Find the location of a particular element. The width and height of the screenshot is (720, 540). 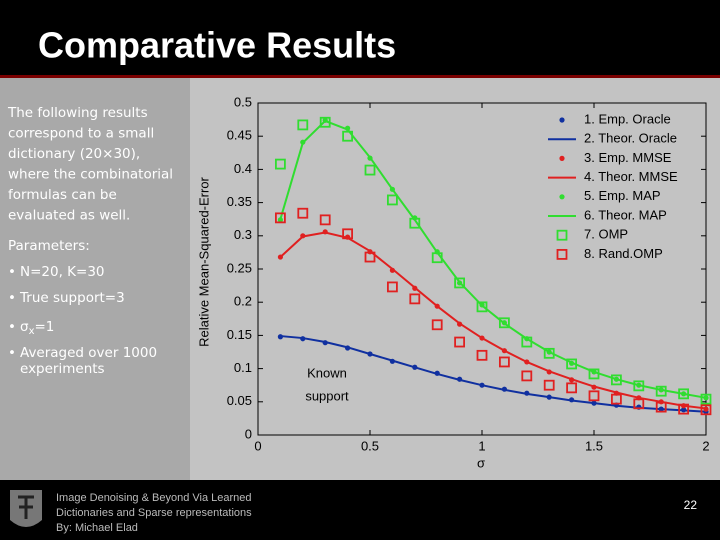

footer-line: Dictionaries and Sparse representations is located at coordinates (154, 513).